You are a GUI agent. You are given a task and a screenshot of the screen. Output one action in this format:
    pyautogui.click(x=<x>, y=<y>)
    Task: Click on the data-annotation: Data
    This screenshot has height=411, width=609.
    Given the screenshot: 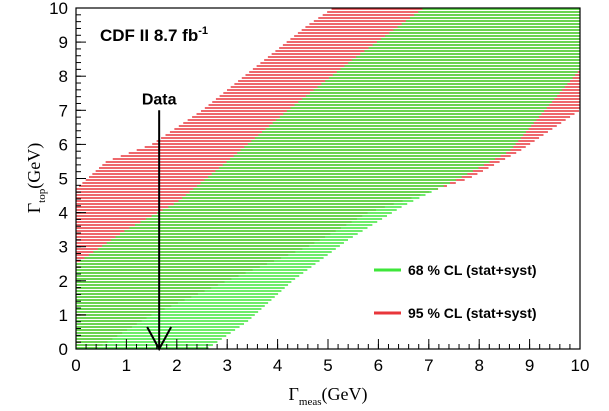 What is the action you would take?
    pyautogui.click(x=159, y=221)
    